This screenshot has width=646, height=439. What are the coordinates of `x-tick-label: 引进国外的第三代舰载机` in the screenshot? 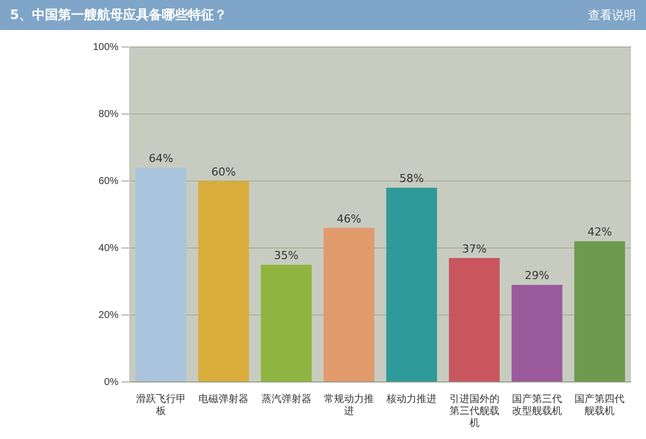 It's located at (474, 410).